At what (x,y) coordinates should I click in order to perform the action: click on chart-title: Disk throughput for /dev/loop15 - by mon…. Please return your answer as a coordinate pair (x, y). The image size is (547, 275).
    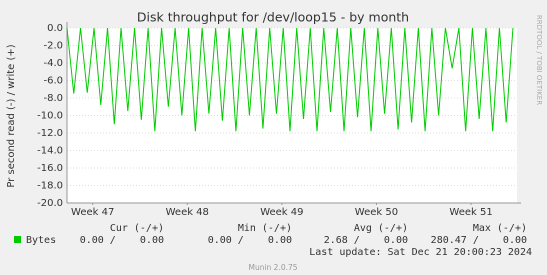
    Looking at the image, I should click on (273, 17).